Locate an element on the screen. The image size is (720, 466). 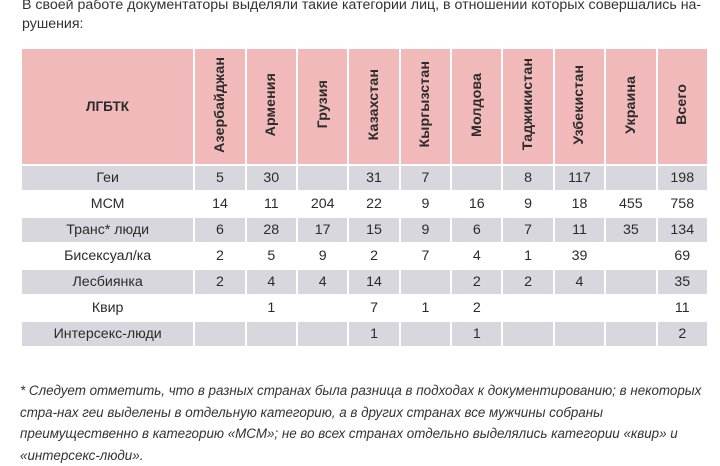
row-label: МСМ is located at coordinates (108, 204).